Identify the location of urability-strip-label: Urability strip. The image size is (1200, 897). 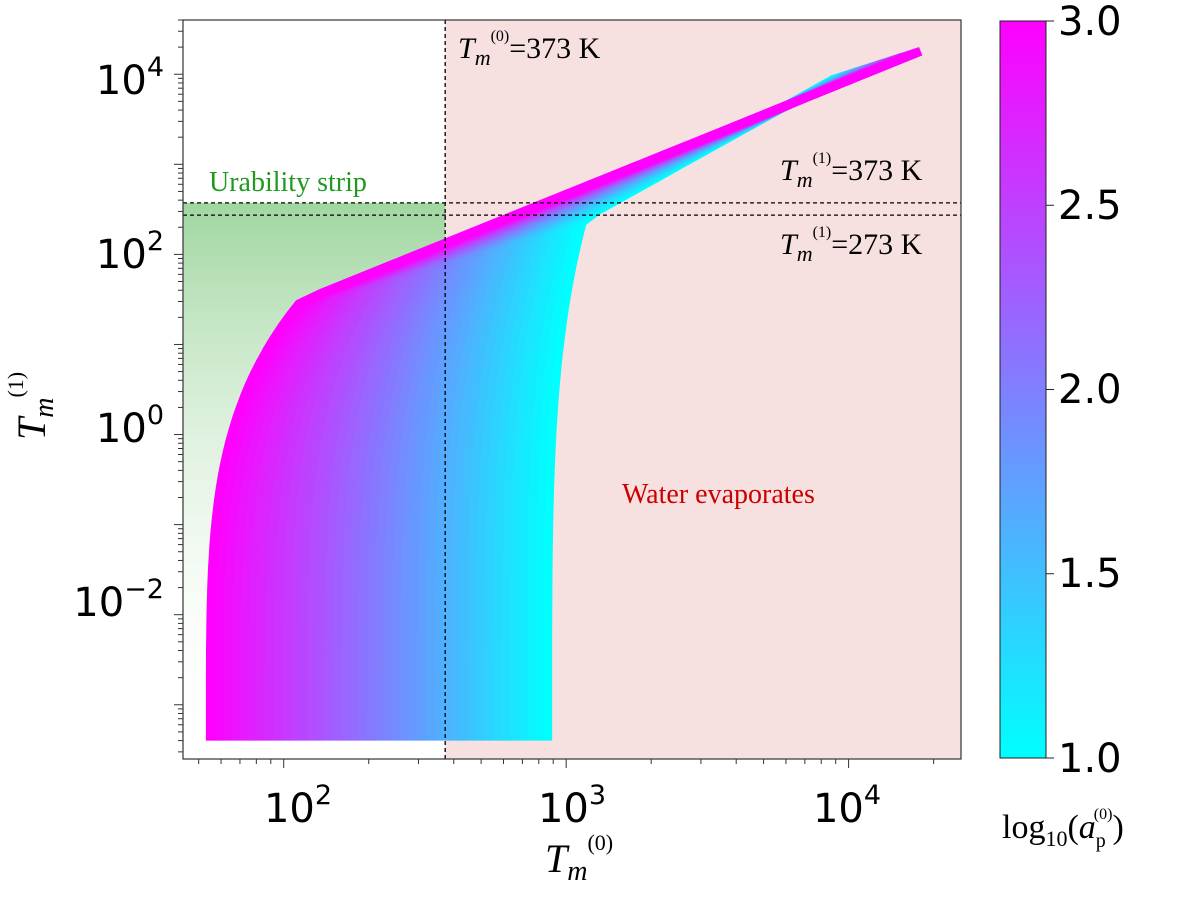
(288, 182).